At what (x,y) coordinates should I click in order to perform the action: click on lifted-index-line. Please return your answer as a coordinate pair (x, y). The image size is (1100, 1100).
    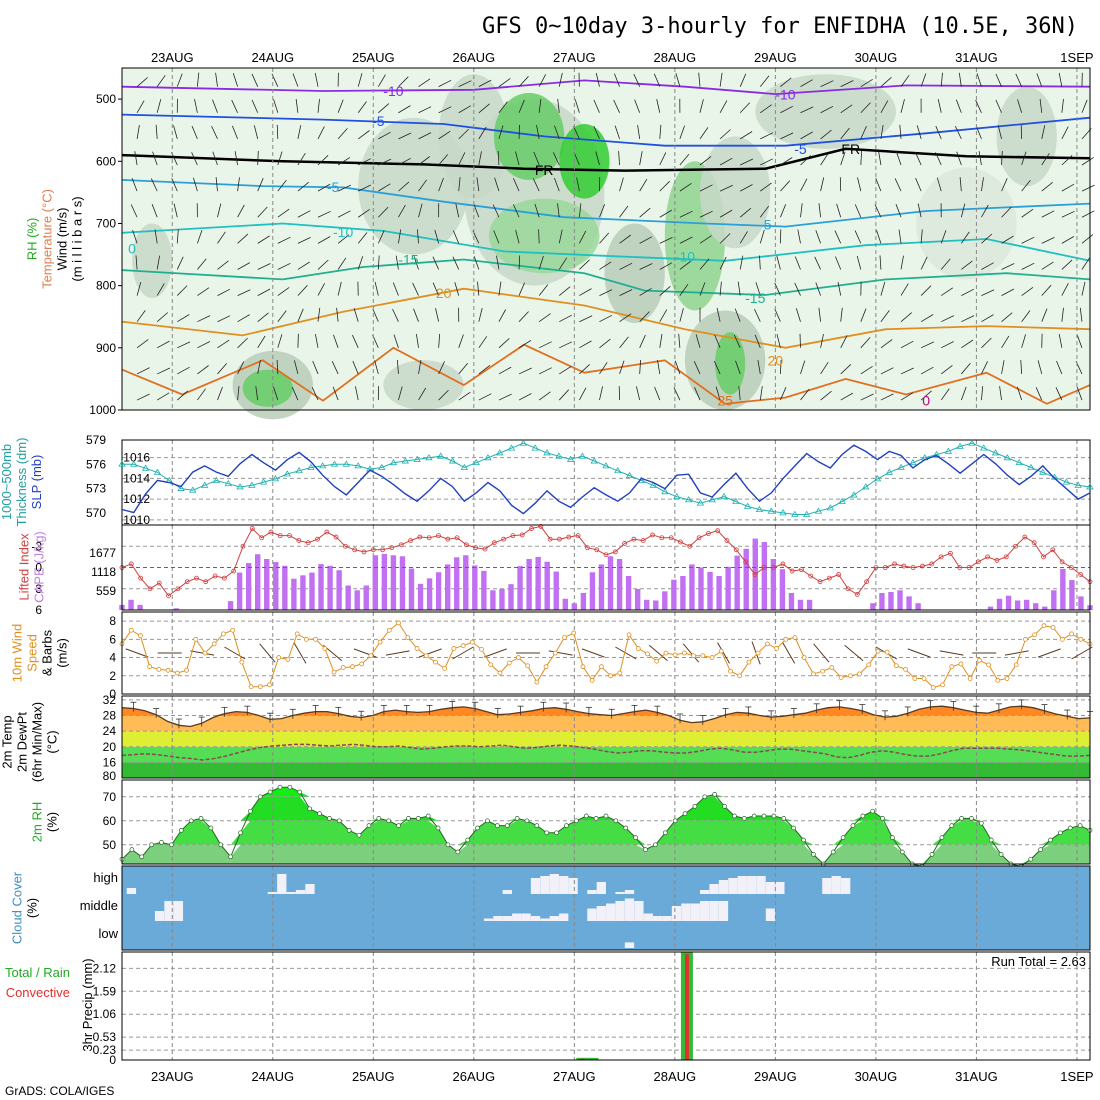
    Looking at the image, I should click on (606, 561).